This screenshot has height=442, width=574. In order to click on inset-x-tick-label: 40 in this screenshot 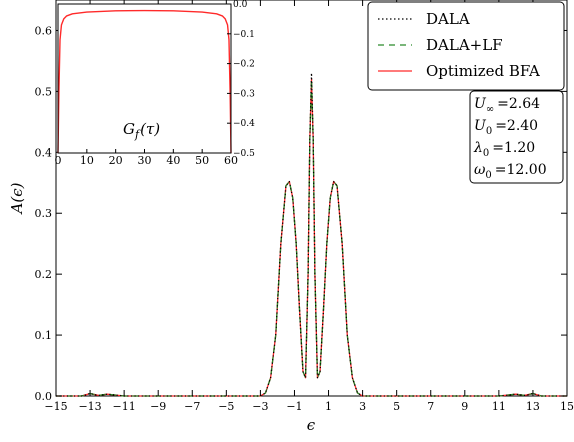, I will do `click(173, 160)`.